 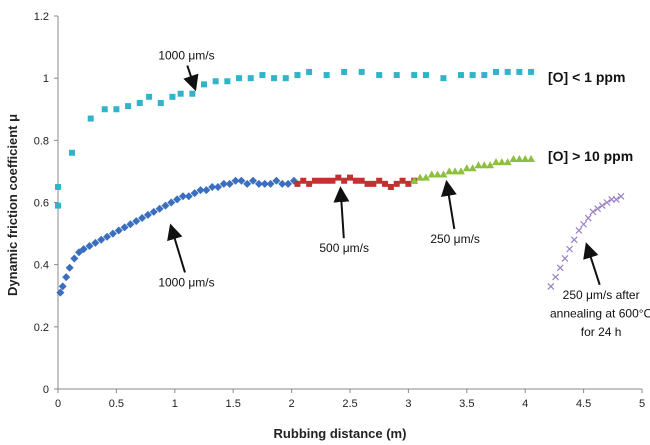 I want to click on x-tick-label: 0.5, so click(x=116, y=404).